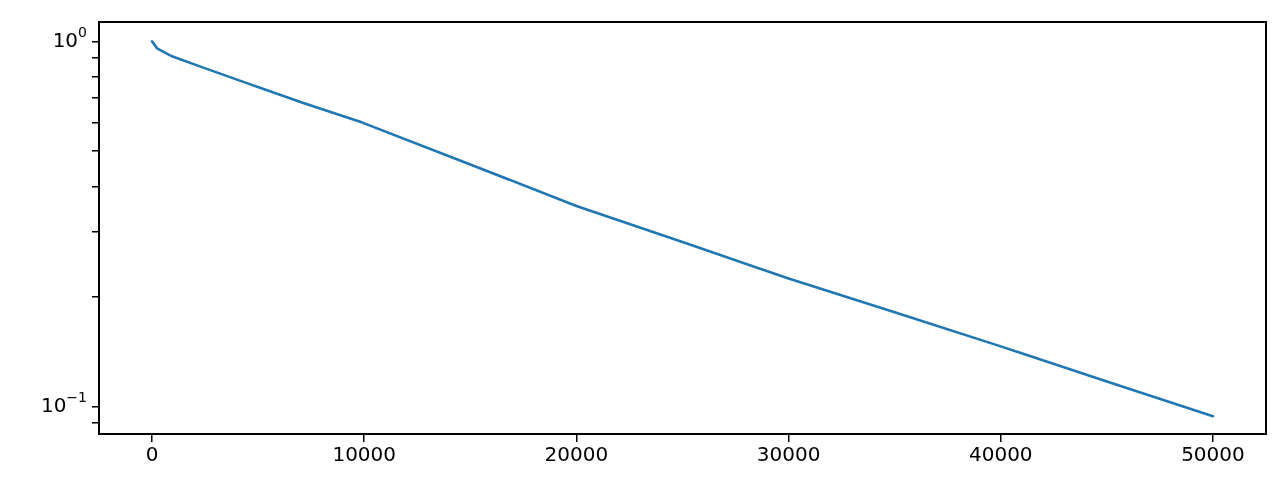  What do you see at coordinates (152, 454) in the screenshot?
I see `x-tick-label: 0` at bounding box center [152, 454].